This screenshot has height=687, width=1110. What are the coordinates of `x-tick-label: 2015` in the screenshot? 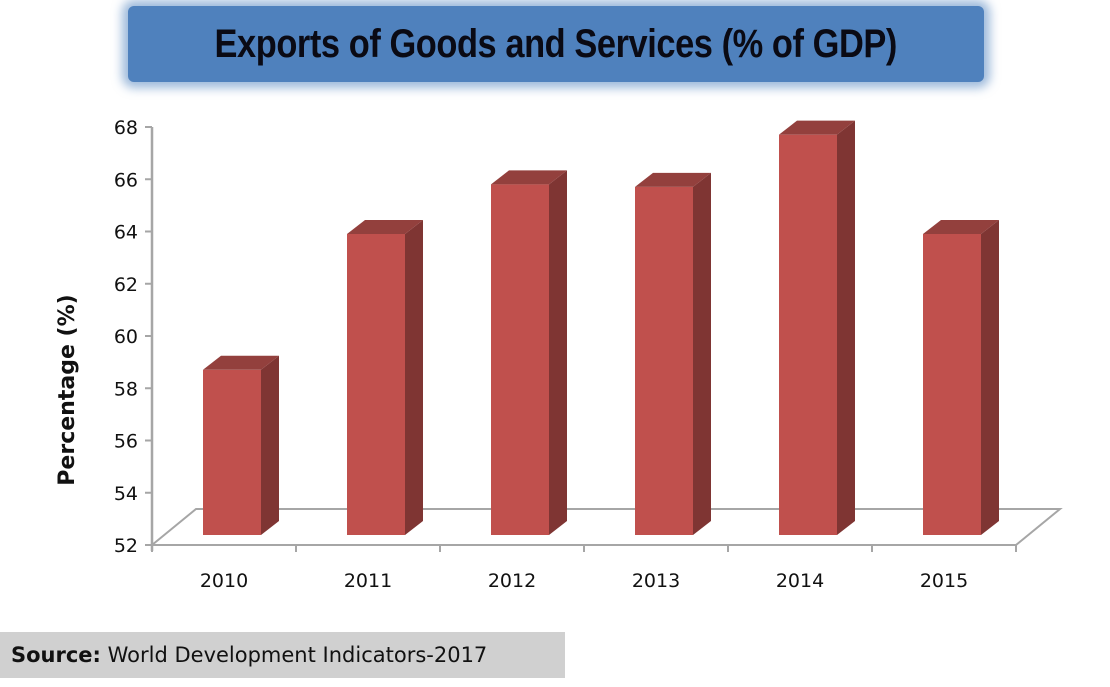 It's located at (944, 581).